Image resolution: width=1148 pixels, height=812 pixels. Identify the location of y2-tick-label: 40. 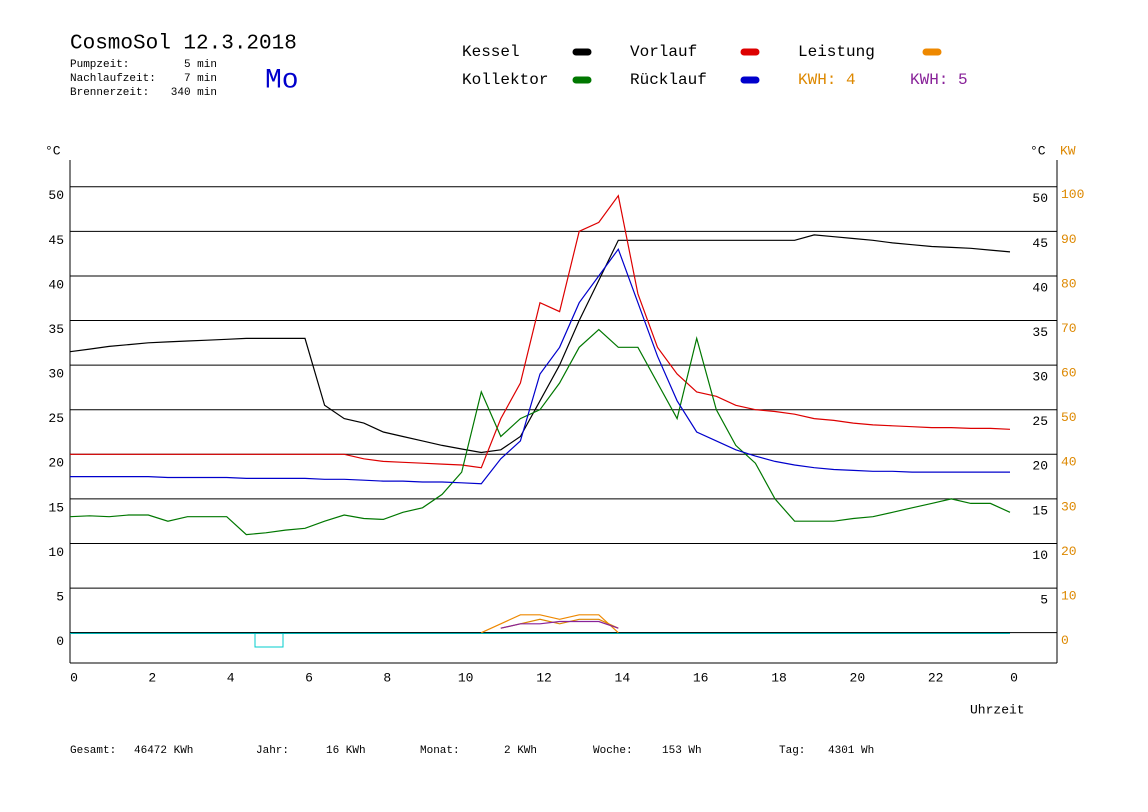
(1069, 462).